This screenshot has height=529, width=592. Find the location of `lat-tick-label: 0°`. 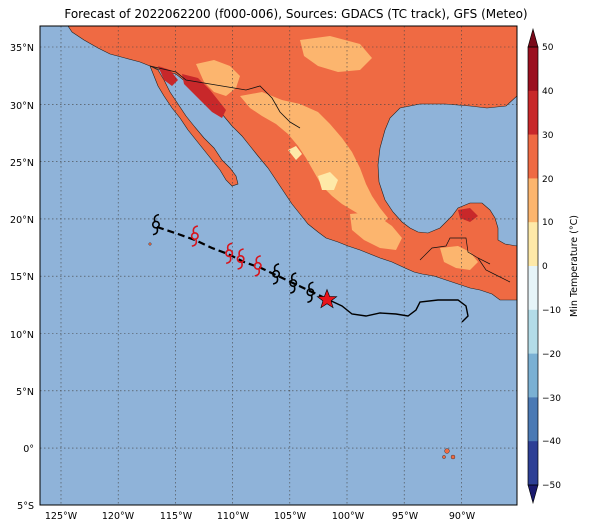

lat-tick-label: 0° is located at coordinates (28, 449).